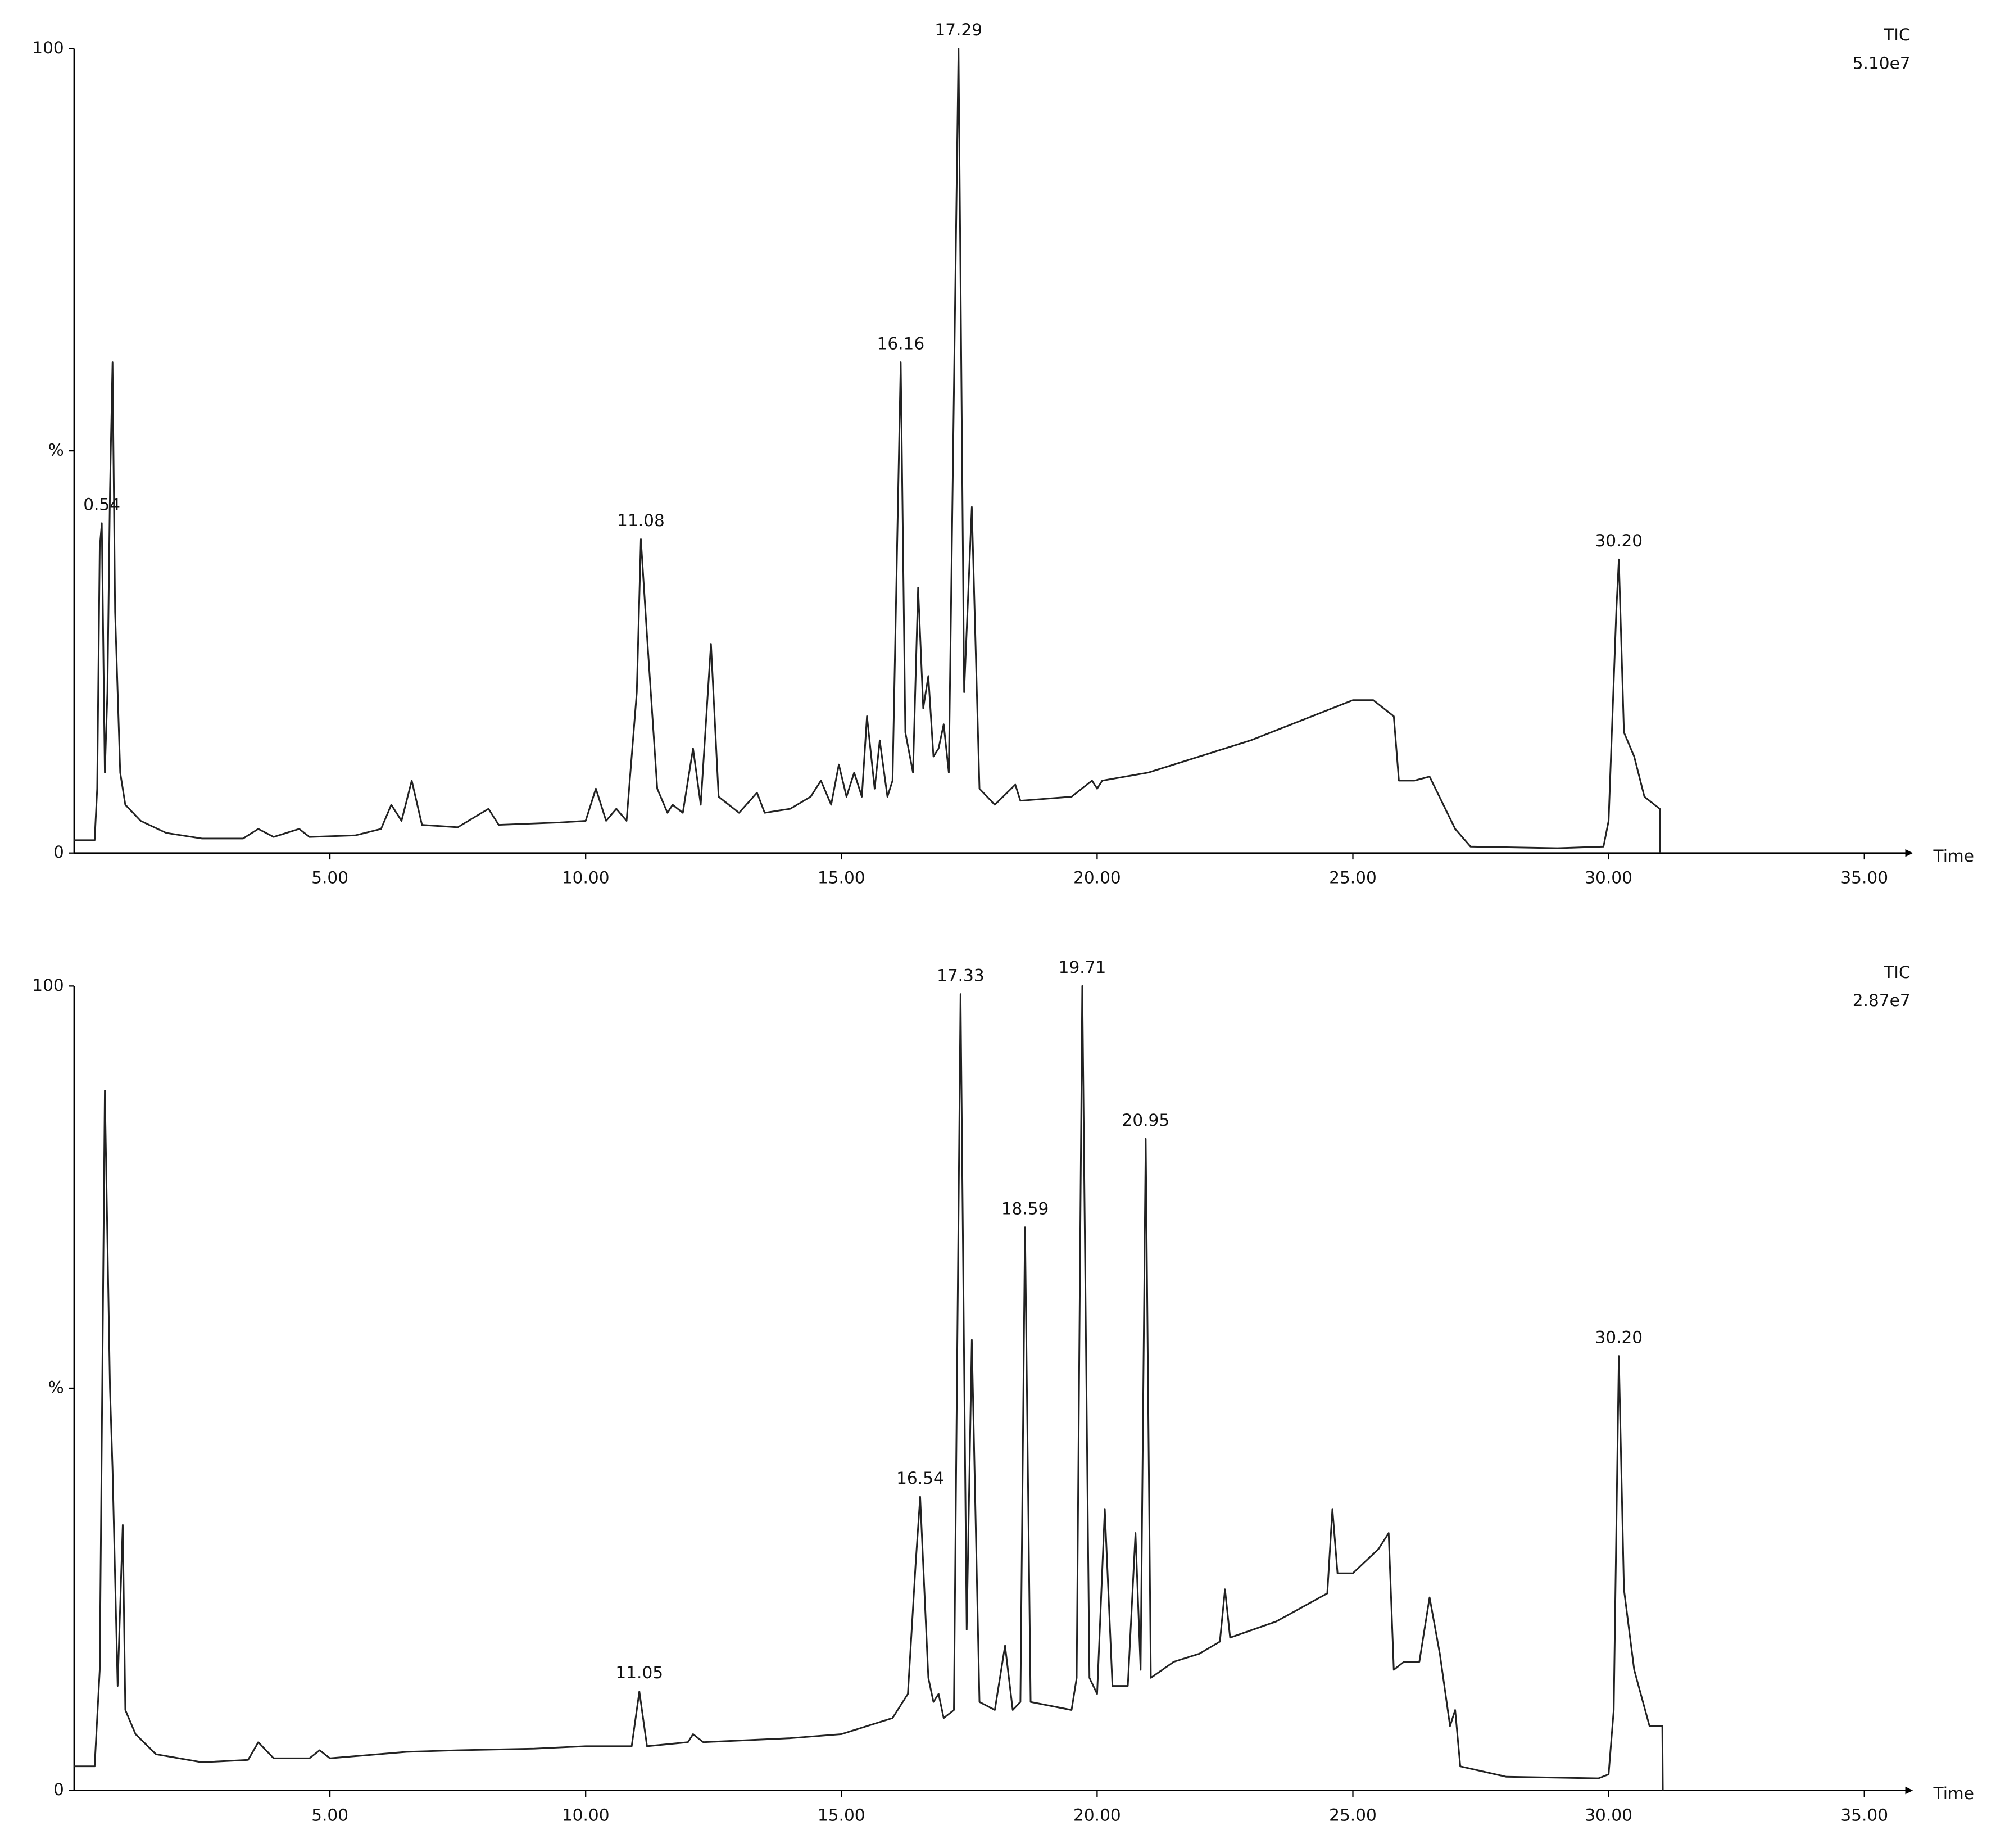  I want to click on peak-label: 18.59, so click(1025, 1208).